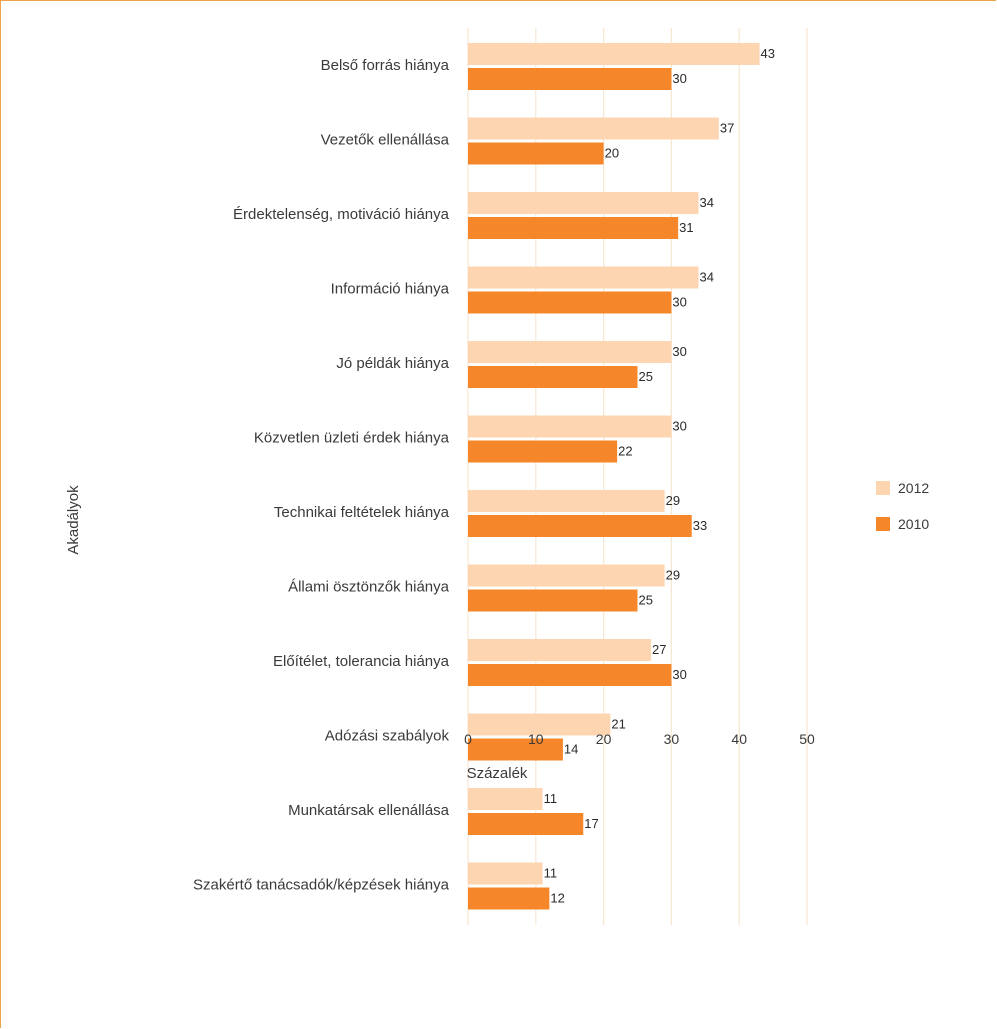 This screenshot has width=997, height=1029. What do you see at coordinates (468, 739) in the screenshot?
I see `x-tick-label: 0` at bounding box center [468, 739].